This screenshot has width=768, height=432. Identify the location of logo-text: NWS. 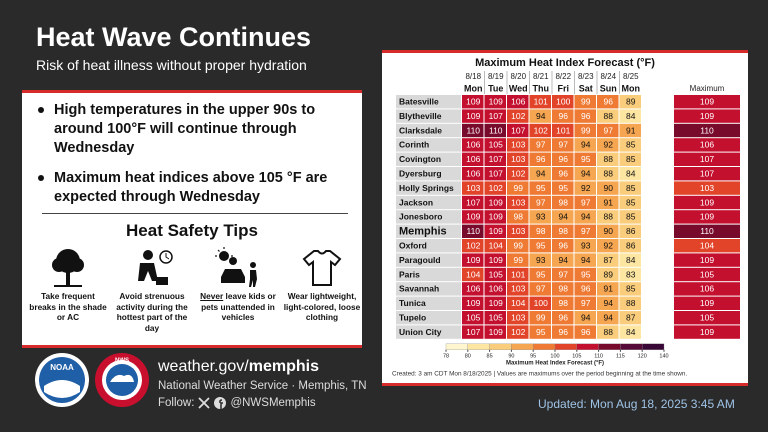
(122, 361).